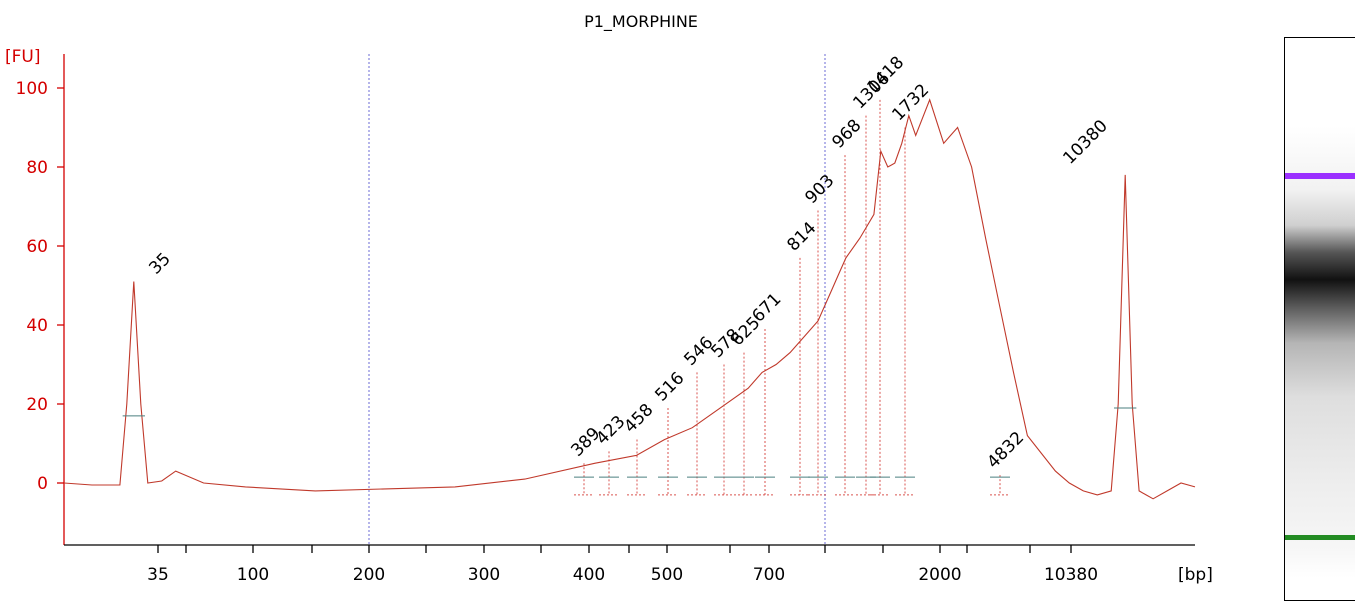  I want to click on x-tick-label: 300, so click(484, 575).